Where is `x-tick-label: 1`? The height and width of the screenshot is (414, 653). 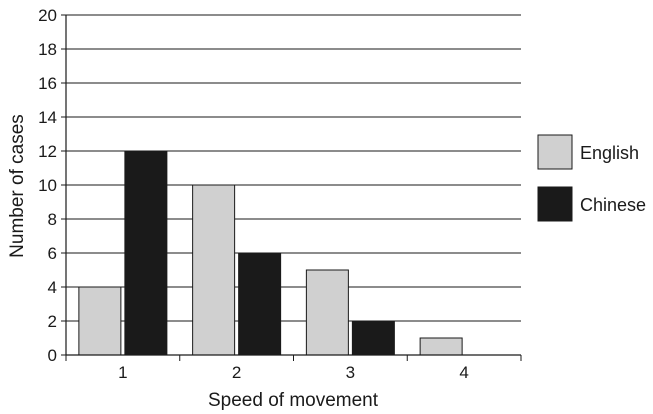 x-tick-label: 1 is located at coordinates (122, 372).